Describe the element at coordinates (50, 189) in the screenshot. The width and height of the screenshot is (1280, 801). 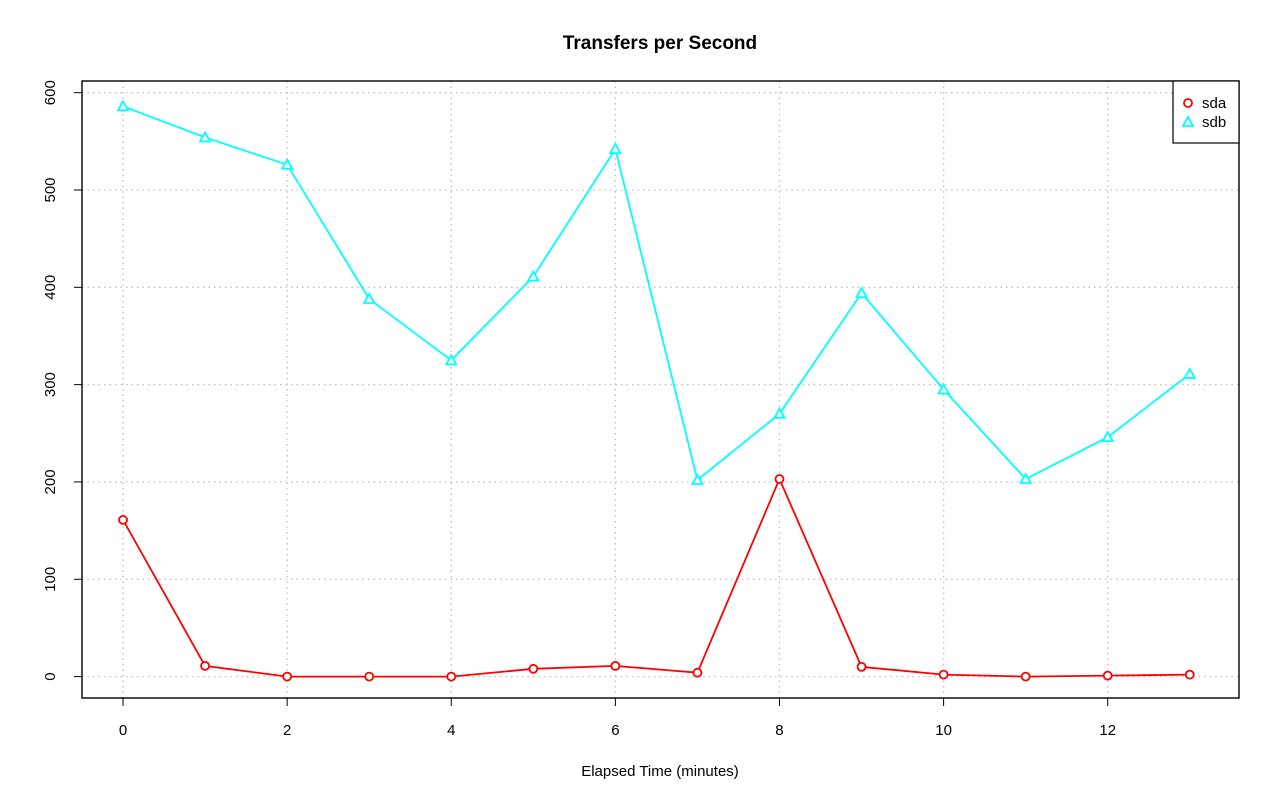
I see `y-tick-label: 500` at that location.